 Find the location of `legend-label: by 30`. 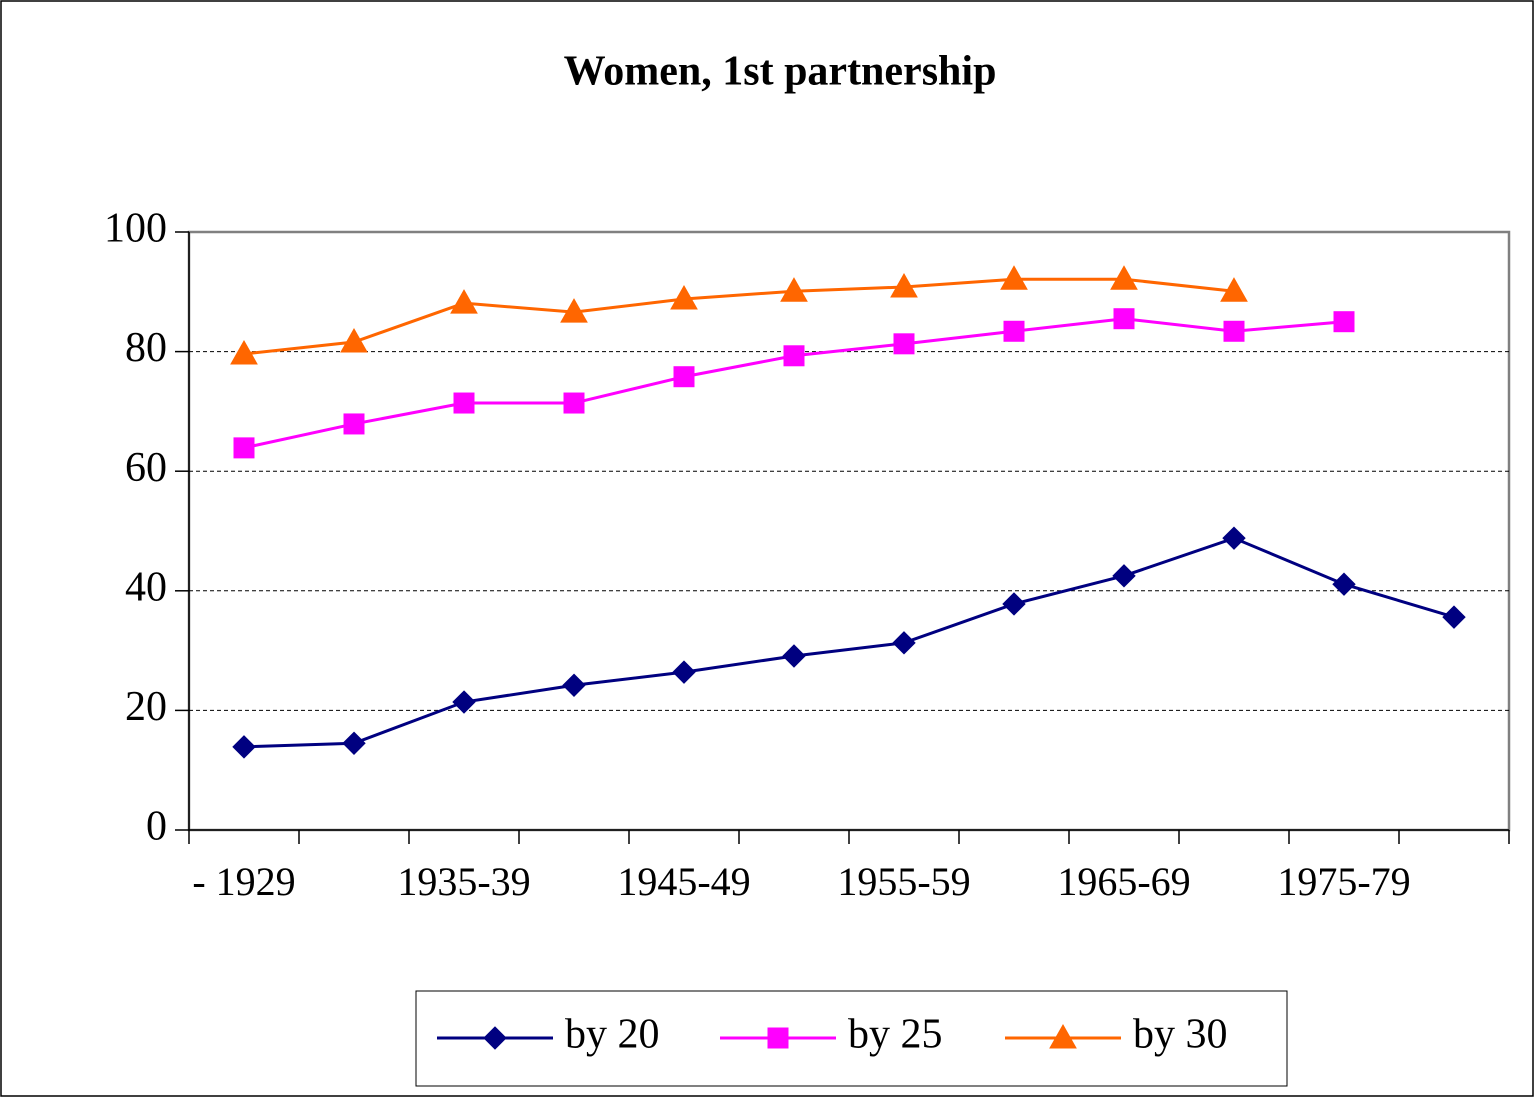

legend-label: by 30 is located at coordinates (1180, 1035).